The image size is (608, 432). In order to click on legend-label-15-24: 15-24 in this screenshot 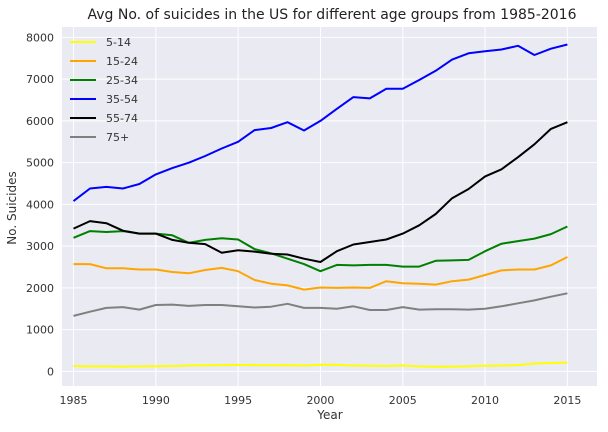, I will do `click(122, 61)`.